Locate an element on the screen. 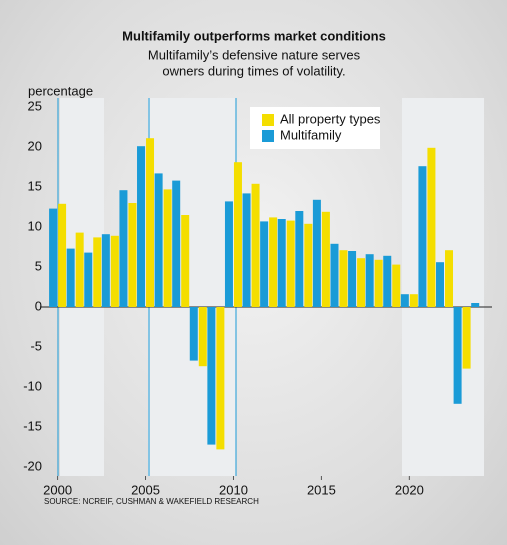 Image resolution: width=507 pixels, height=545 pixels. legend-label: All property types is located at coordinates (330, 118).